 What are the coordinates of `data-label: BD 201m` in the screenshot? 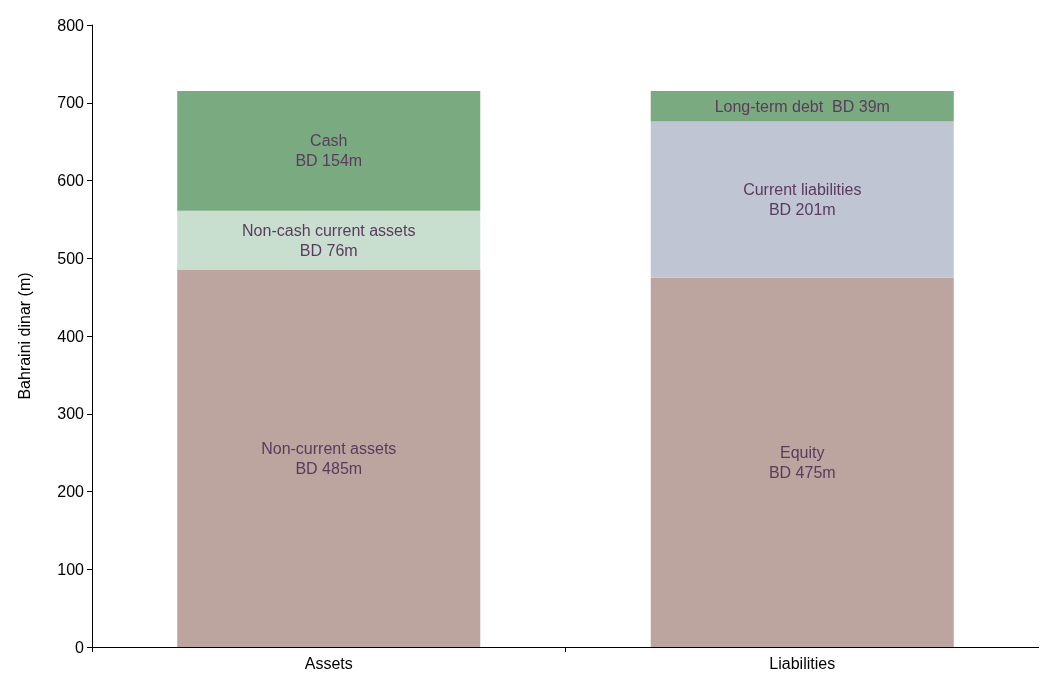 It's located at (802, 210).